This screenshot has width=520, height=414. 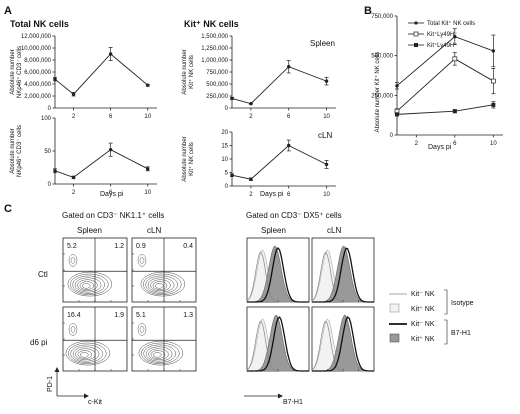 I want to click on total_cln-ylabel-line1: Absolute number, so click(x=13, y=150).